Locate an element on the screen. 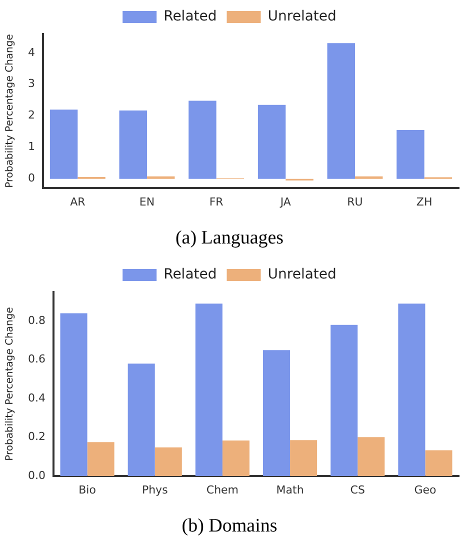 The height and width of the screenshot is (548, 463). x-tick-label: Chem is located at coordinates (222, 489).